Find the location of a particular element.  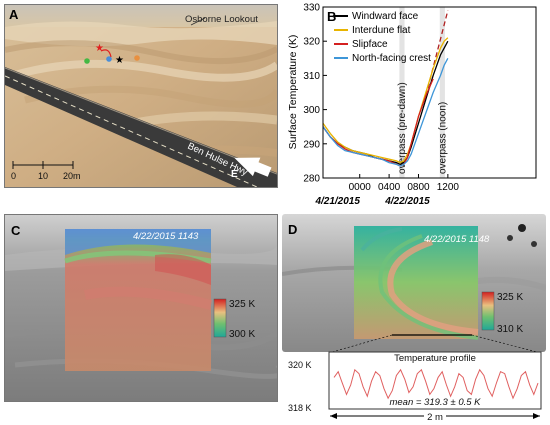

profile-ymax: 320 K is located at coordinates (300, 365).